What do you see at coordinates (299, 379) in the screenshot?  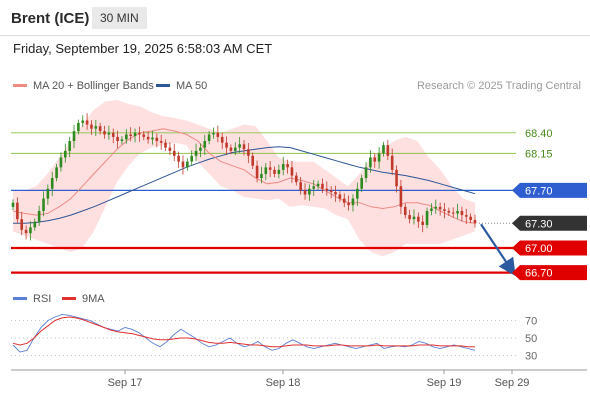 I see `time-axis: Sep 17 Sep 18 Sep 19 Sep 29` at bounding box center [299, 379].